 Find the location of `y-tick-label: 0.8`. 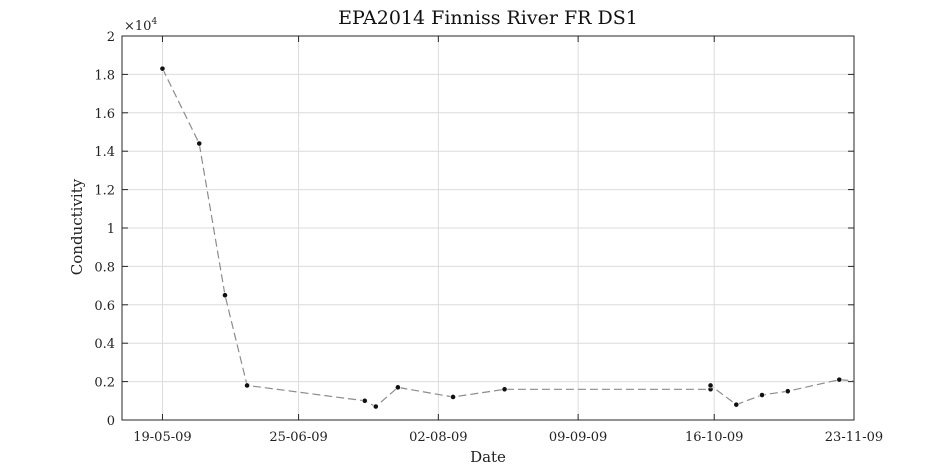

y-tick-label: 0.8 is located at coordinates (104, 267).